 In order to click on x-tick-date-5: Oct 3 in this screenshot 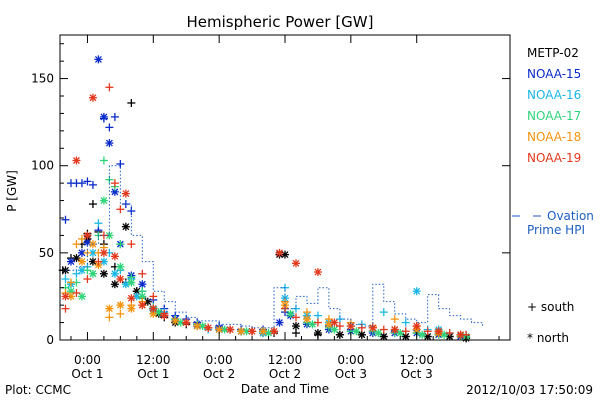, I will do `click(417, 374)`.